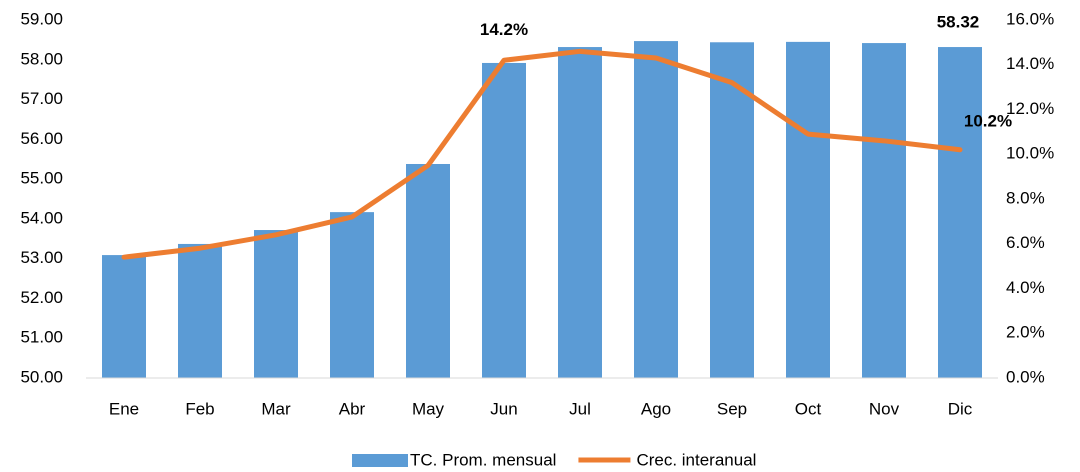  What do you see at coordinates (1025, 242) in the screenshot?
I see `y2-tick-label: 6.0%` at bounding box center [1025, 242].